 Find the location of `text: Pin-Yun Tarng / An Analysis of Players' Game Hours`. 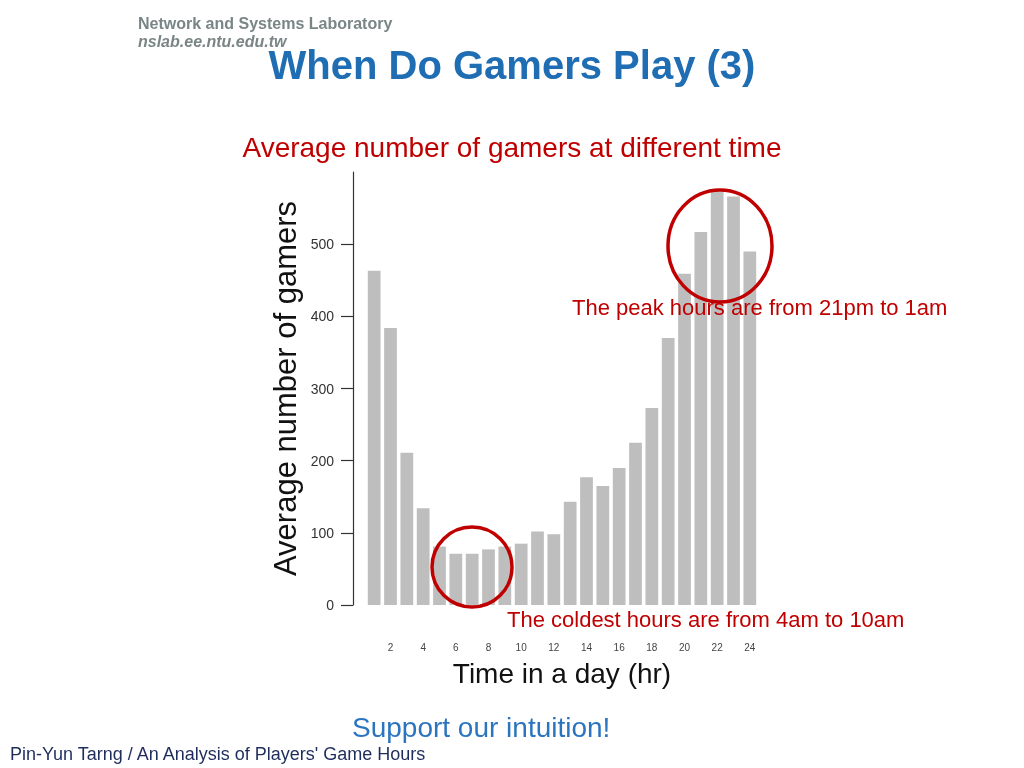

text: Pin-Yun Tarng / An Analysis of Players' Game Hours is located at coordinates (218, 754).